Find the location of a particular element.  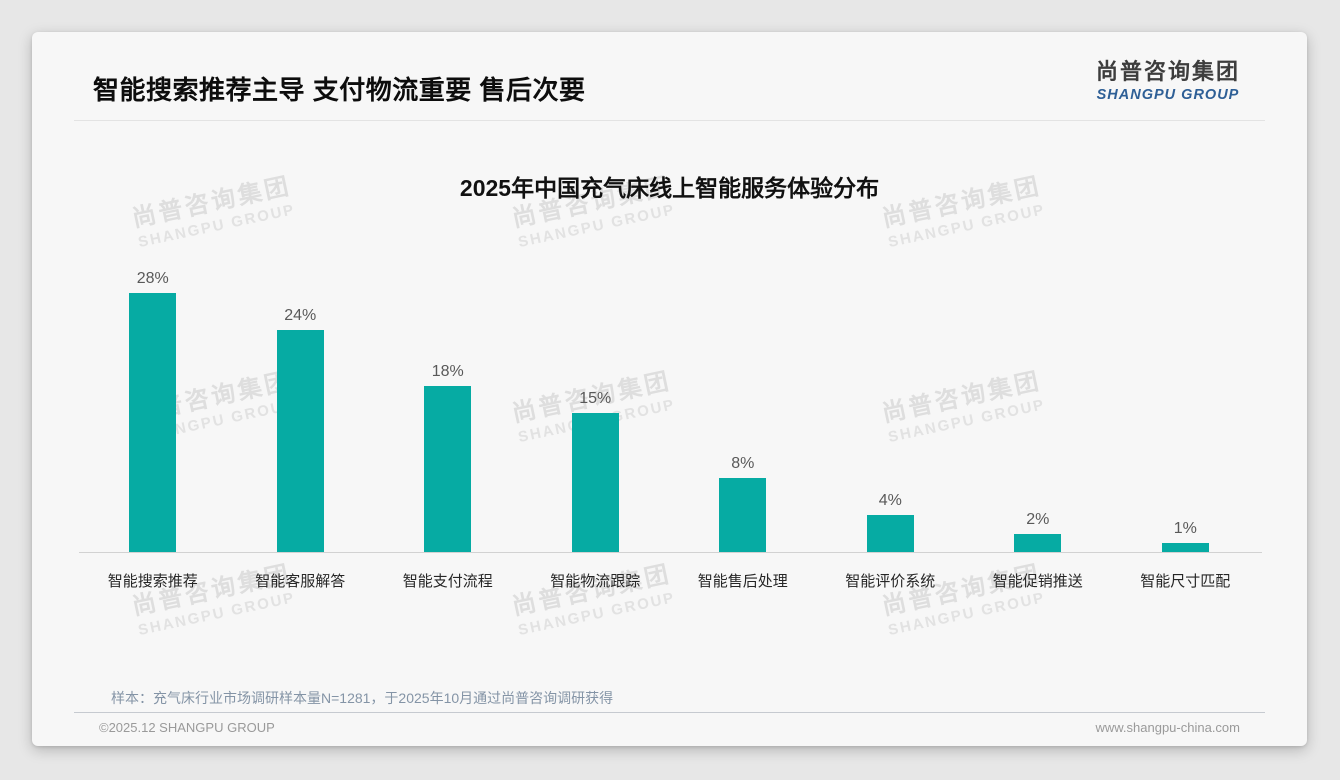

category-label: 智能客服解答 is located at coordinates (300, 581).